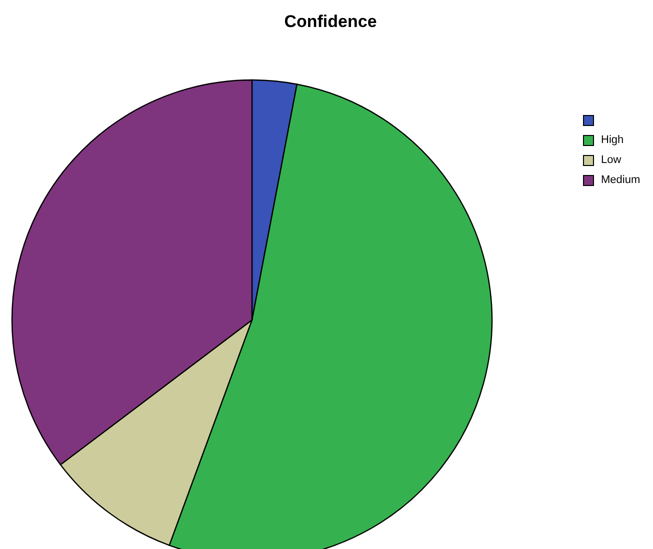  I want to click on legend-label: High, so click(612, 140).